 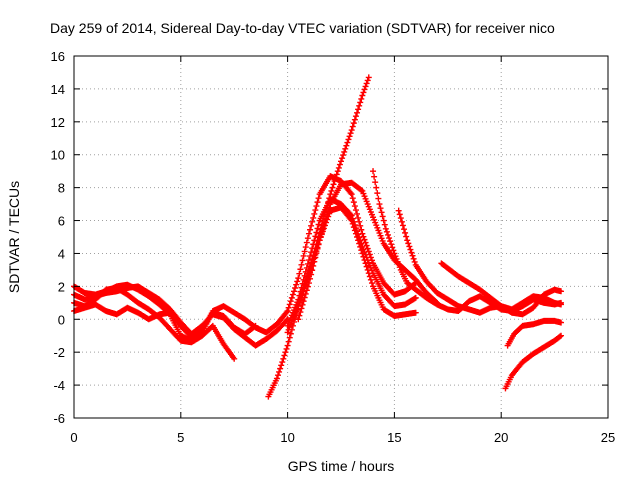 What do you see at coordinates (58, 155) in the screenshot?
I see `y-tick-label: 10` at bounding box center [58, 155].